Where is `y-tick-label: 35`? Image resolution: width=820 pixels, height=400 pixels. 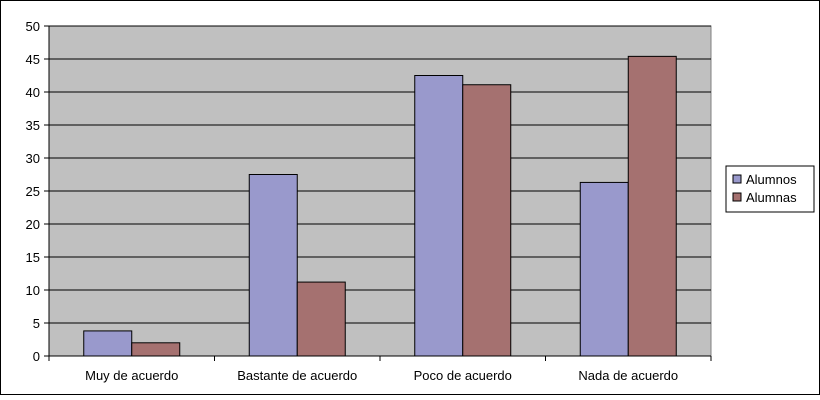
y-tick-label: 35 is located at coordinates (33, 125).